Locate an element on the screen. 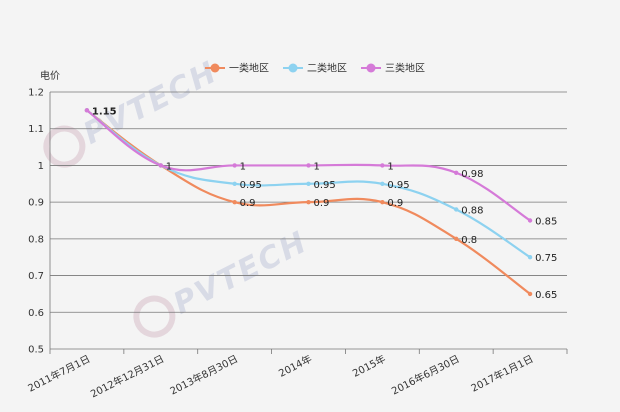  legend-label: 二类地区 is located at coordinates (327, 68).